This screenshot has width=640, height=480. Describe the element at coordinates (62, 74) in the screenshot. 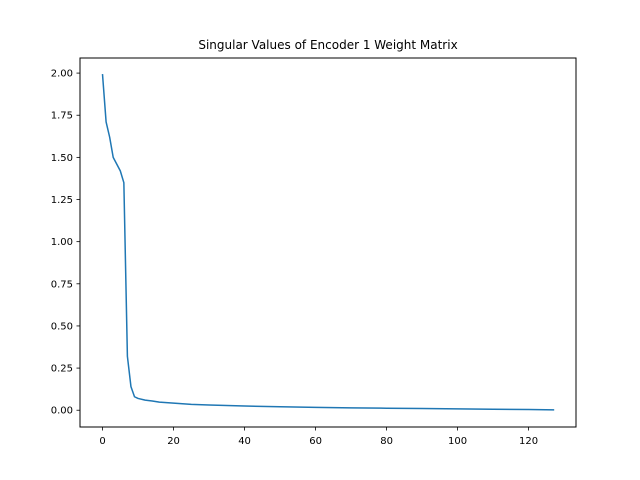

I see `y-tick-label: 2.00` at that location.